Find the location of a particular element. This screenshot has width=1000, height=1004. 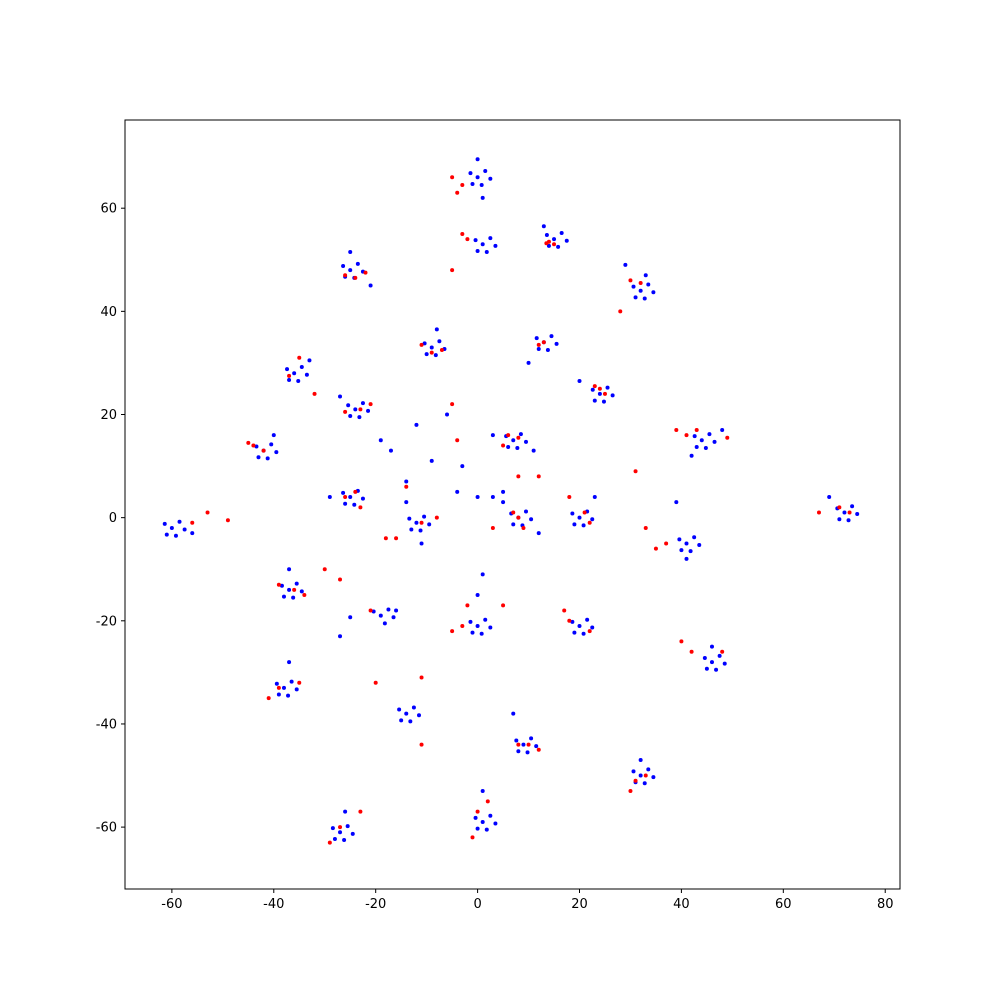

x-tick-label: 0 is located at coordinates (477, 904).